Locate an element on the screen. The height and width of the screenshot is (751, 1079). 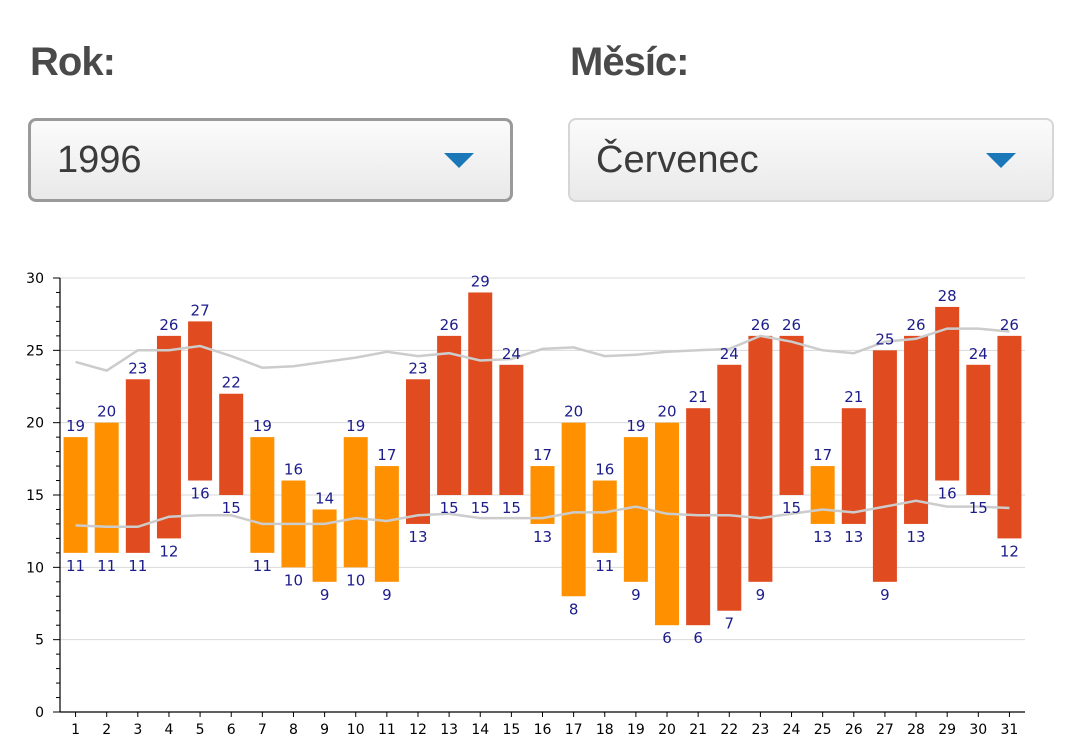
y-tick-label: 15 is located at coordinates (35, 496).